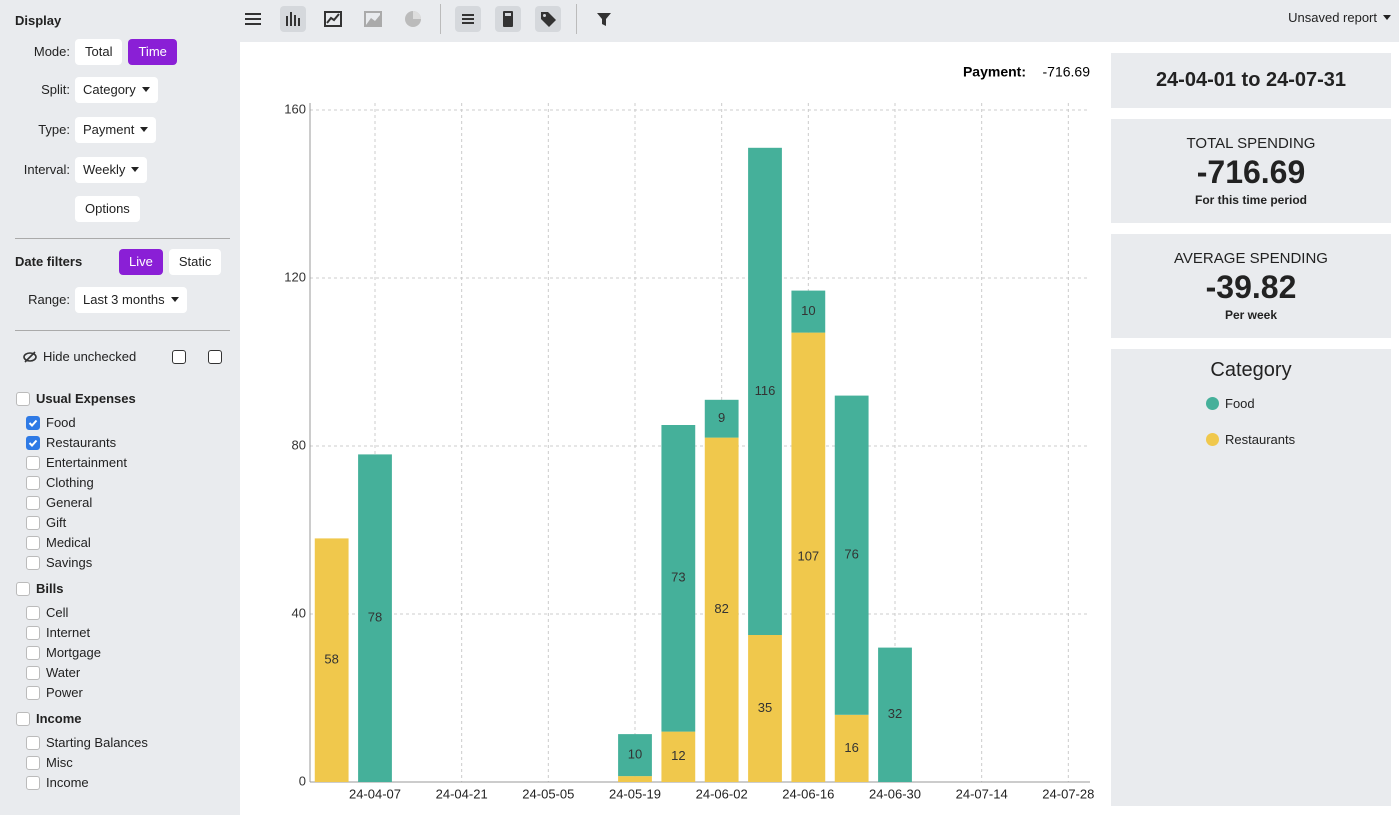 The image size is (1399, 815). I want to click on annotation-label: Payment:, so click(994, 72).